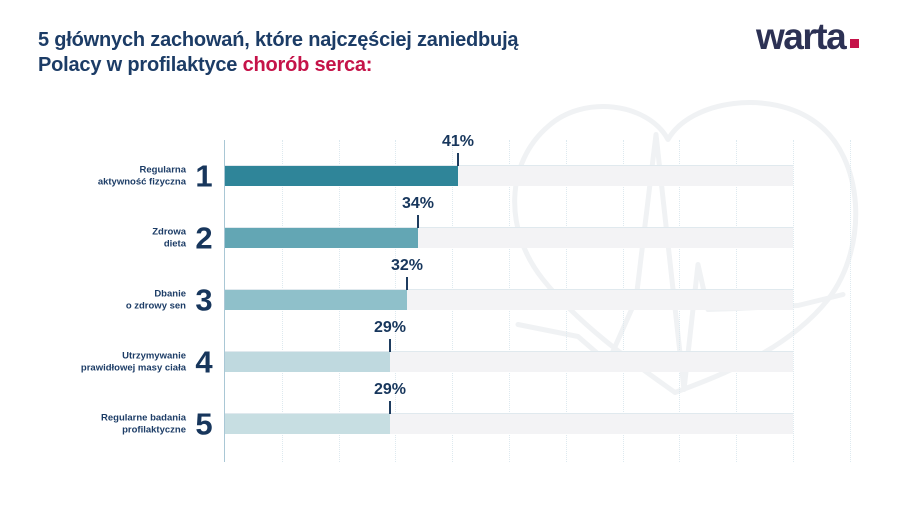 The height and width of the screenshot is (505, 900). I want to click on rank-number: 1, so click(204, 176).